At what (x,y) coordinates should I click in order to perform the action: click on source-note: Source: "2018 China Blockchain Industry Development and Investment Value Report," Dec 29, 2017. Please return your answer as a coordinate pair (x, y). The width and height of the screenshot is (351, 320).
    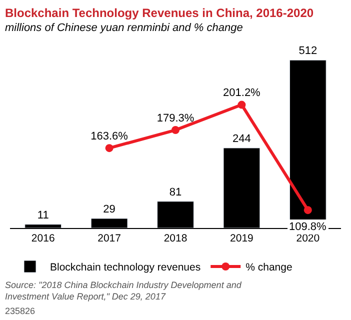
    Looking at the image, I should click on (123, 291).